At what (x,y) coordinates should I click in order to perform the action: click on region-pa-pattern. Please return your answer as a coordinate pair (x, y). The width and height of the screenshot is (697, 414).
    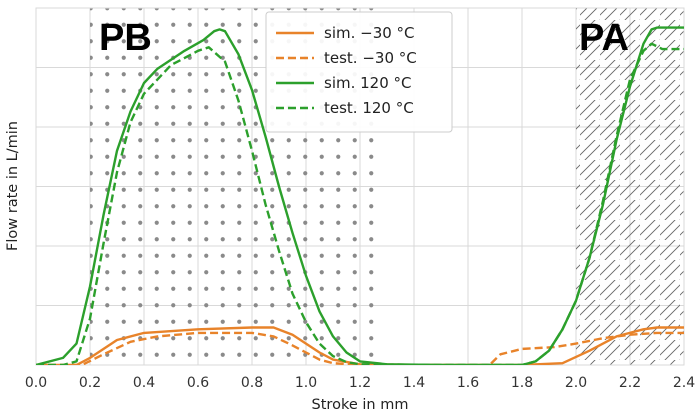
    Looking at the image, I should click on (630, 186).